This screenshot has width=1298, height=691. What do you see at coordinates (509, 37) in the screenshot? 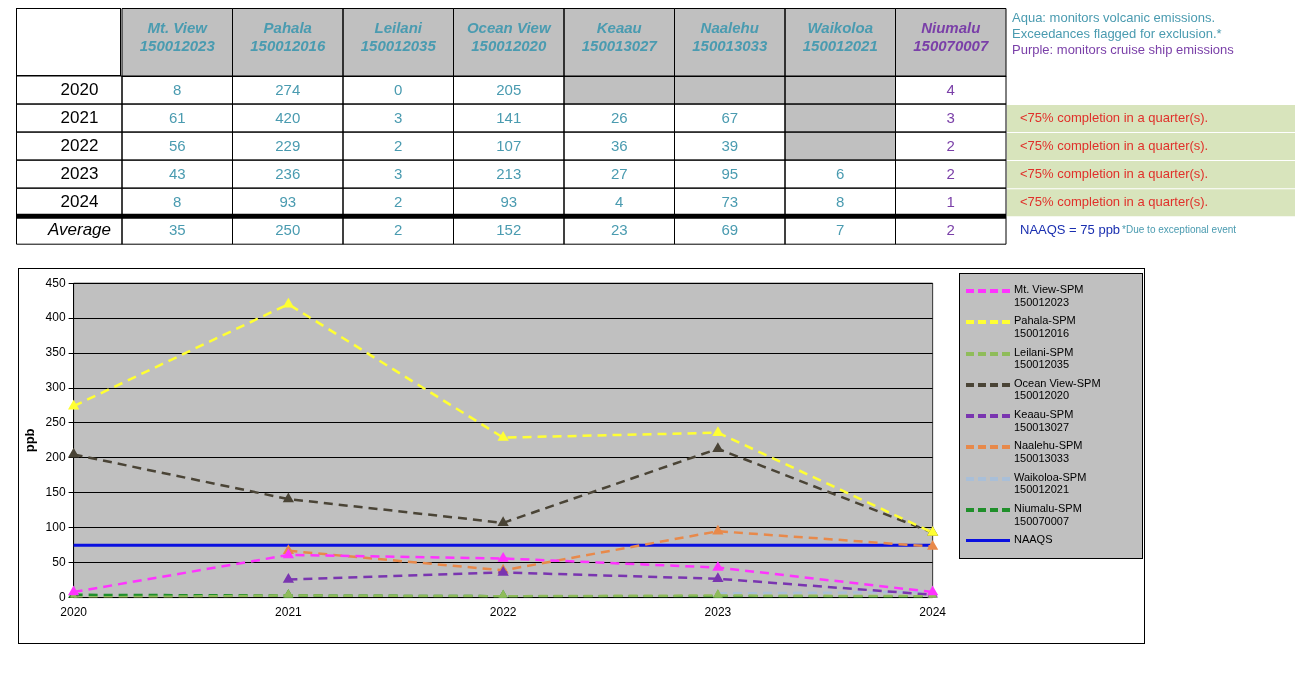
I see `x-tick-label: Ocean View 150012020` at bounding box center [509, 37].